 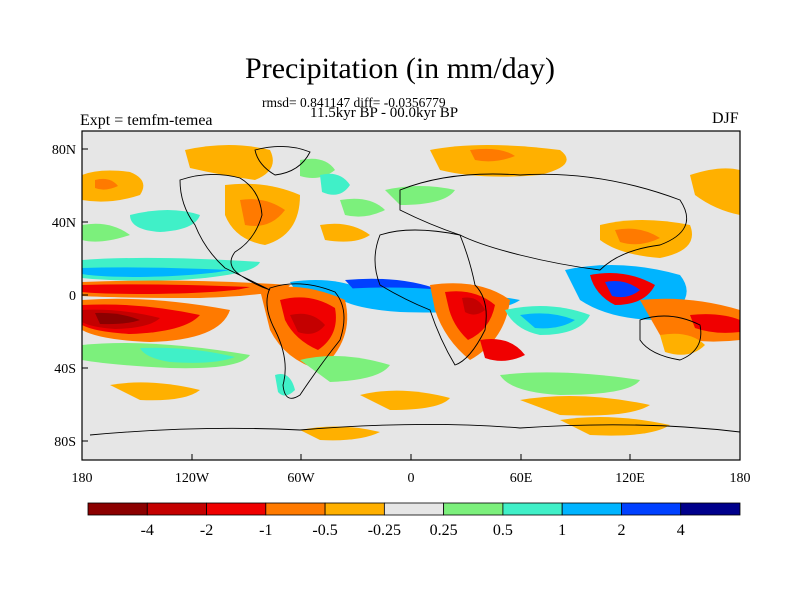 What do you see at coordinates (301, 478) in the screenshot?
I see `lon-label: 60W` at bounding box center [301, 478].